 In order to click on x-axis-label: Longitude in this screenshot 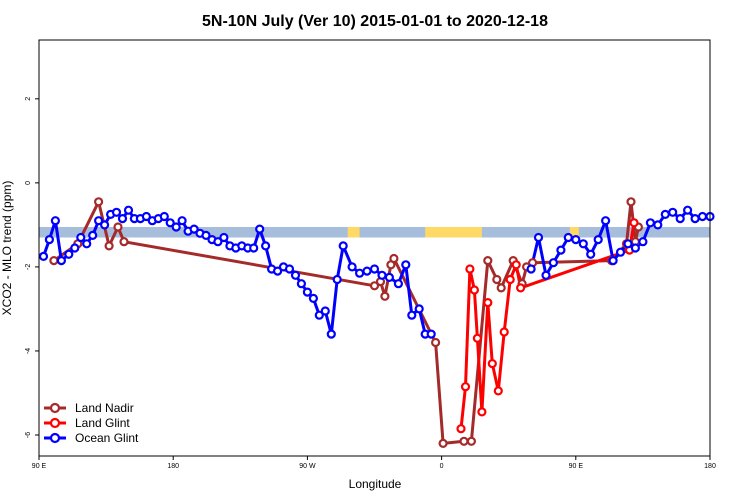, I will do `click(375, 484)`.